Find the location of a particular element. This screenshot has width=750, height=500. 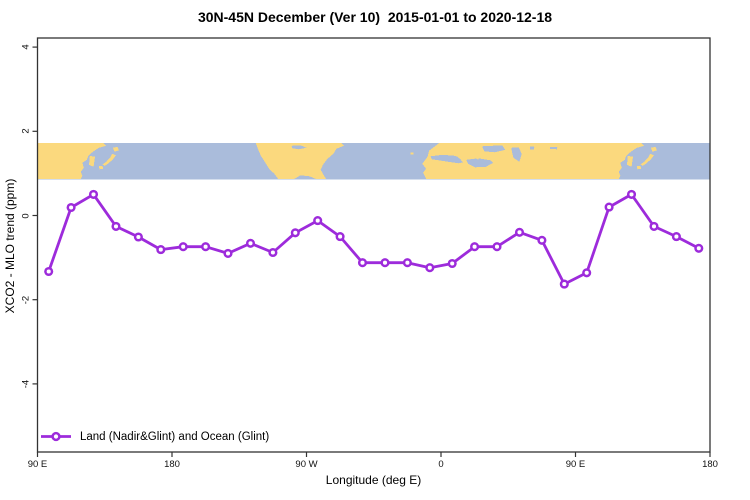

y-tick-label: -4 is located at coordinates (26, 384).